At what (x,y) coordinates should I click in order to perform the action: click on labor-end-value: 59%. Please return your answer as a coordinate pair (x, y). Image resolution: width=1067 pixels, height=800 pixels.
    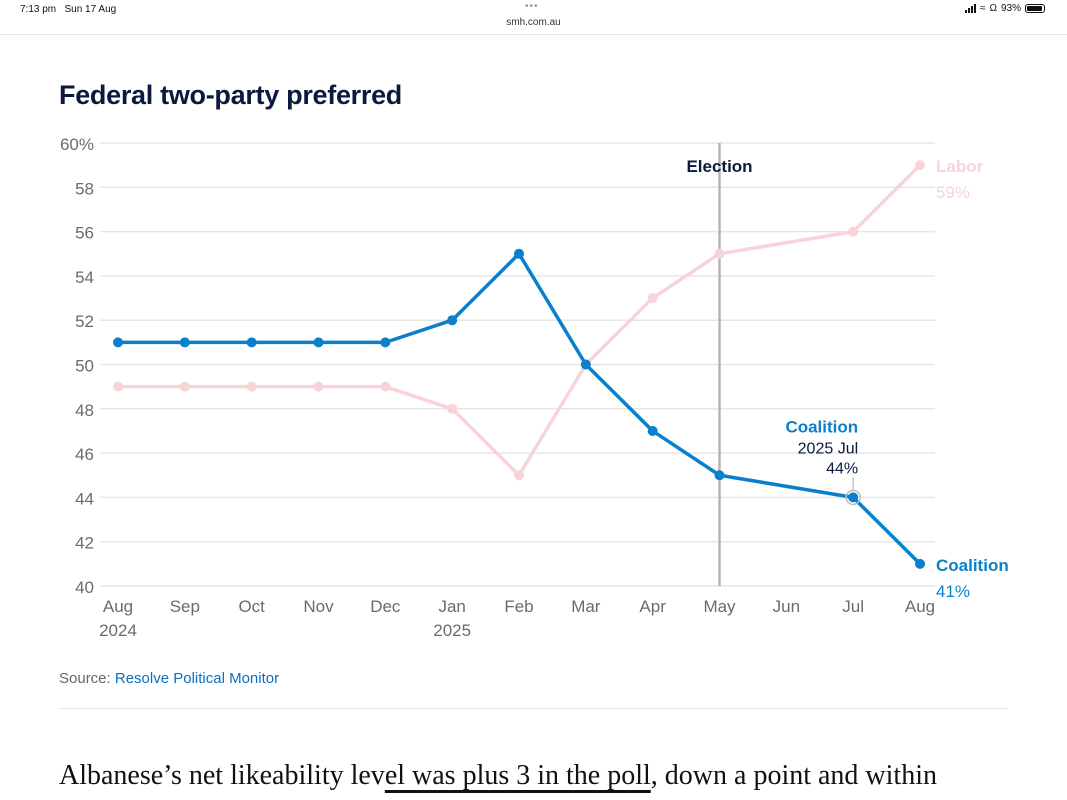
    Looking at the image, I should click on (953, 192).